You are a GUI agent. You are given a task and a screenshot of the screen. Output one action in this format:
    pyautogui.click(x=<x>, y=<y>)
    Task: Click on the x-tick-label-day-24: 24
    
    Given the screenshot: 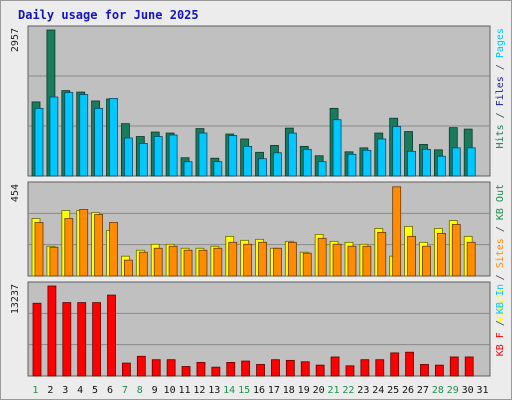 What is the action you would take?
    pyautogui.click(x=378, y=390)
    